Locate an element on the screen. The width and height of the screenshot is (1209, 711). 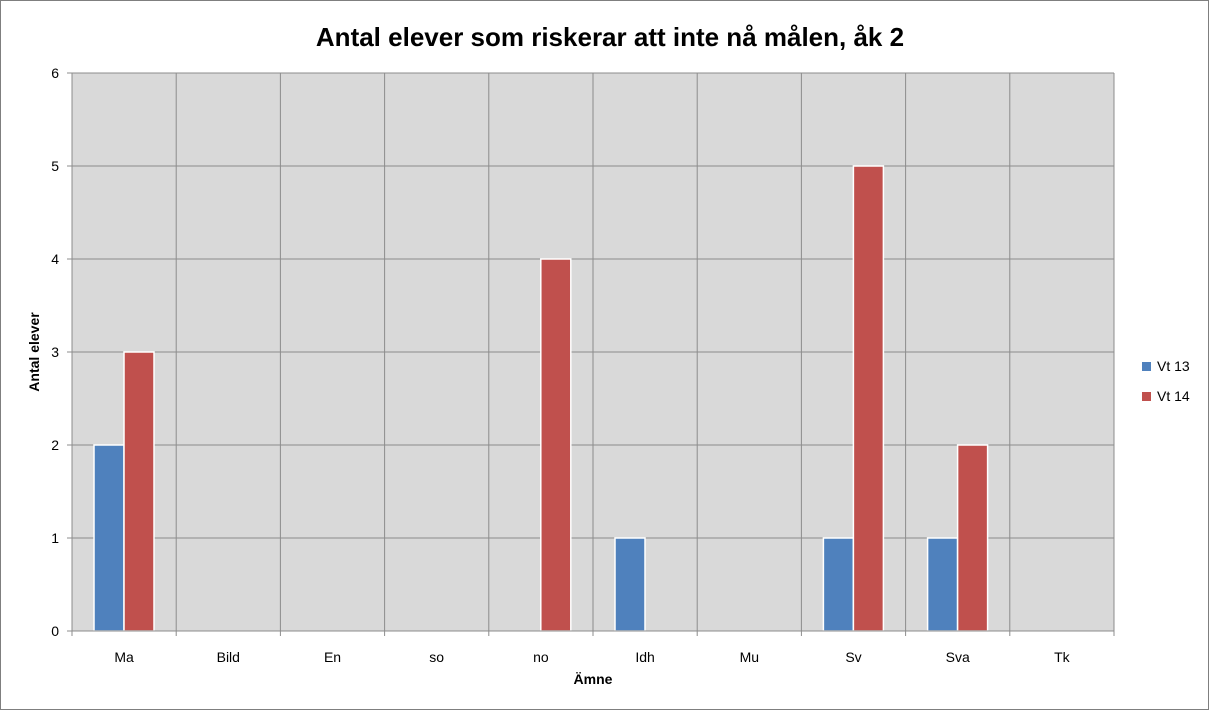
y-tick-label: 3 is located at coordinates (55, 352).